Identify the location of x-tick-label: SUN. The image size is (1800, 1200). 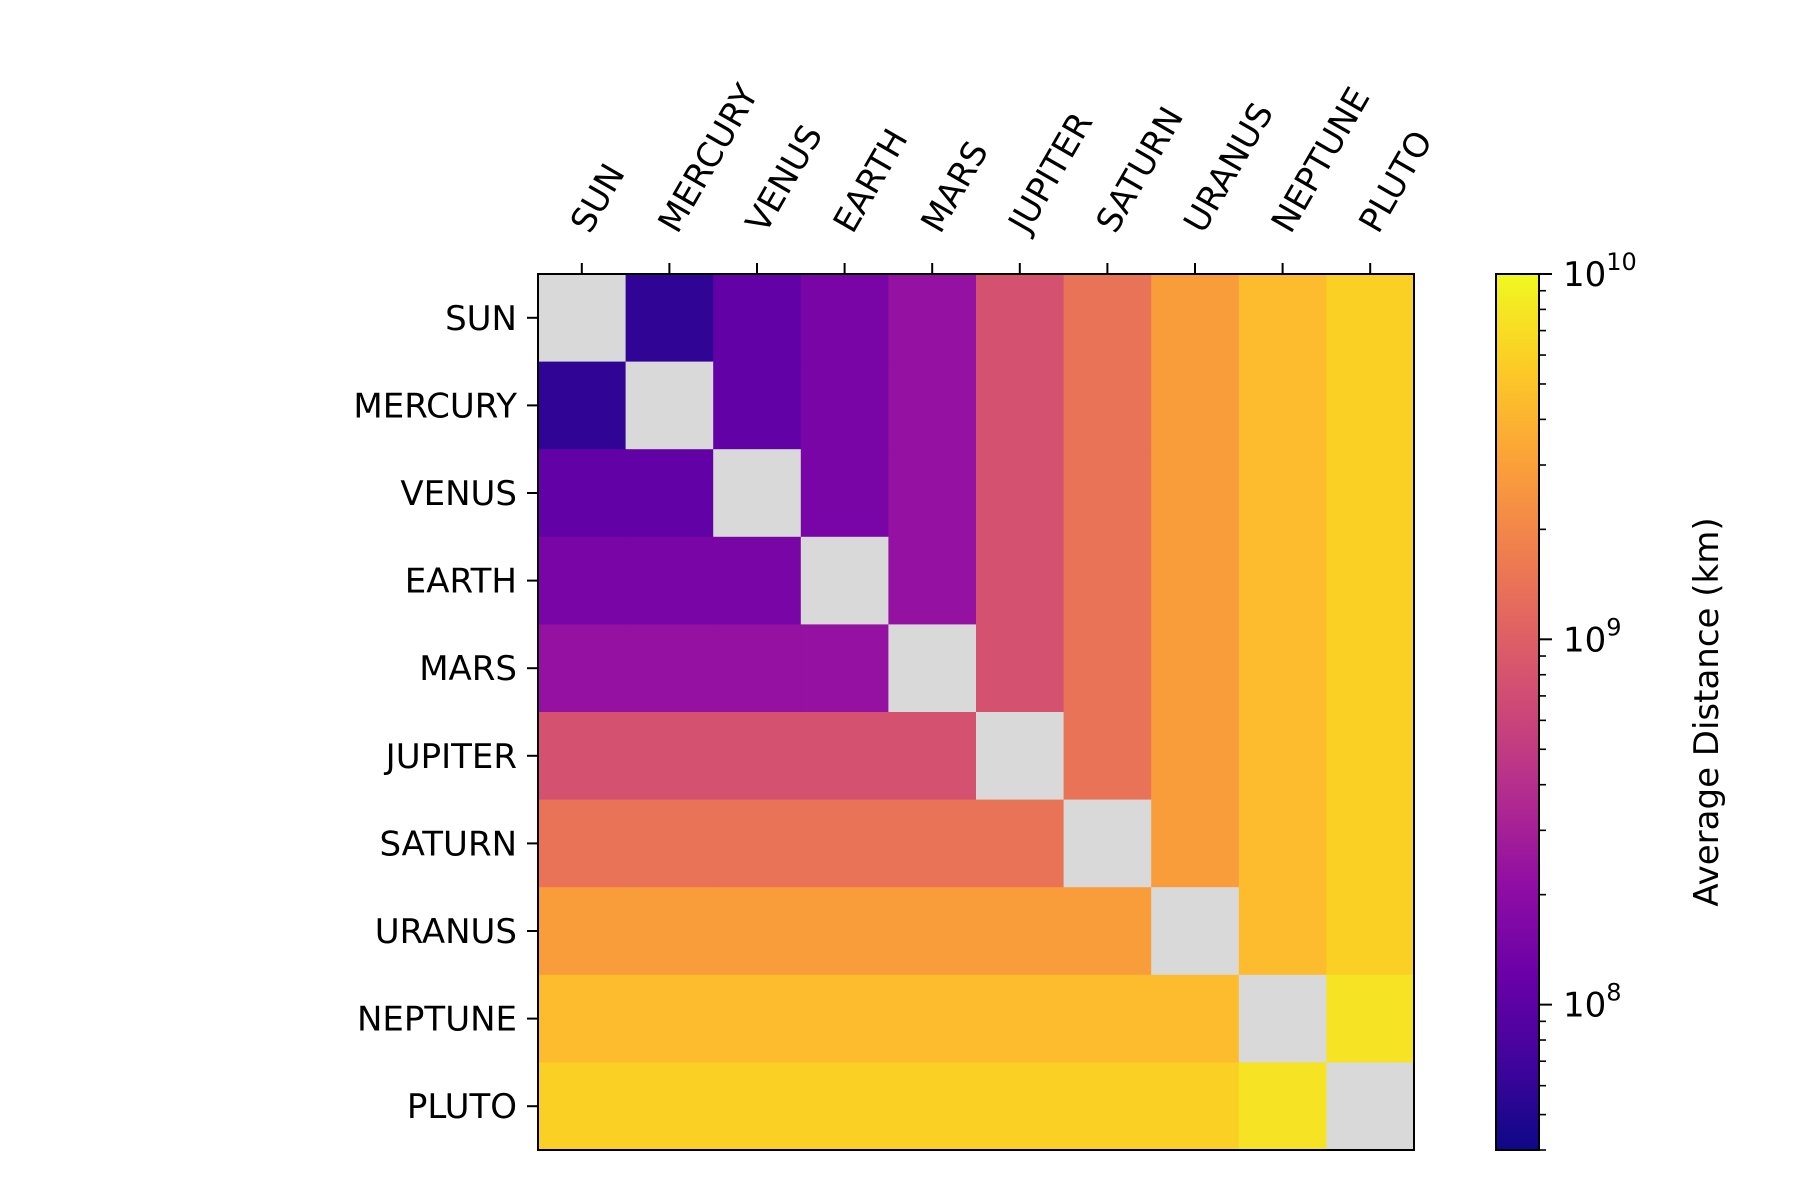
(598, 198).